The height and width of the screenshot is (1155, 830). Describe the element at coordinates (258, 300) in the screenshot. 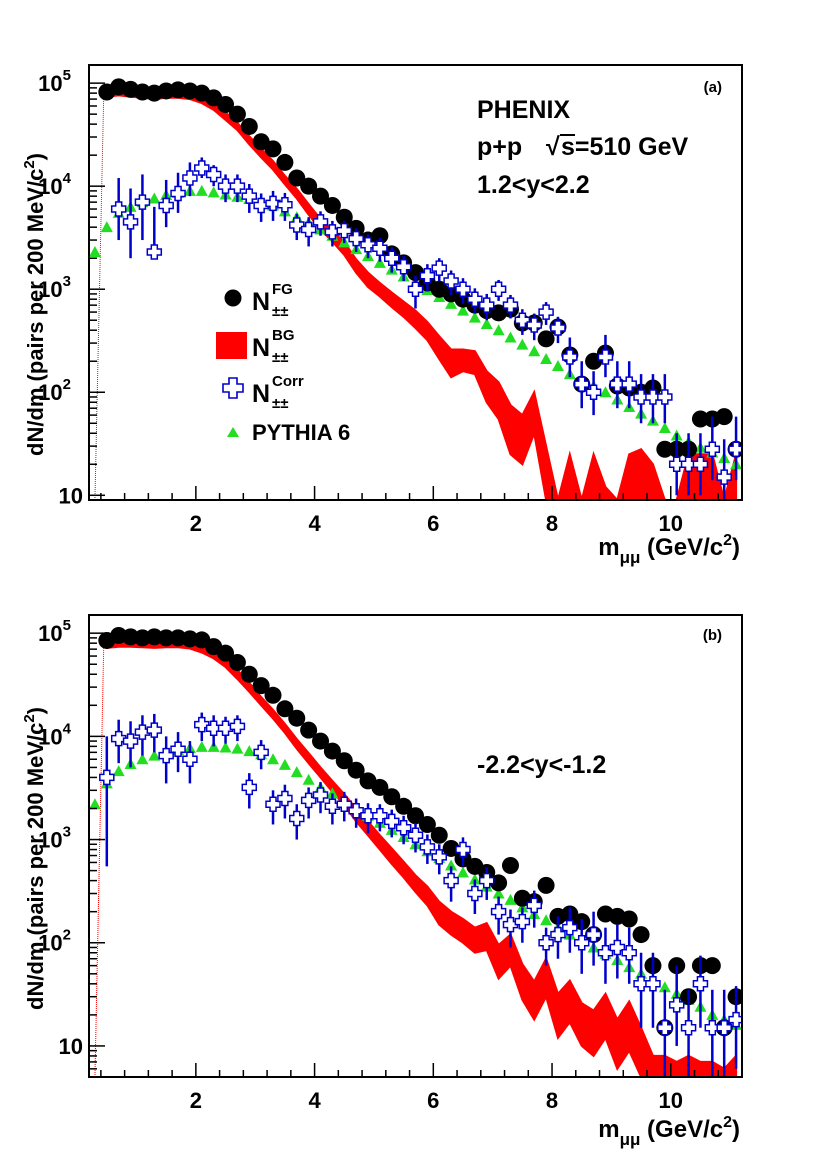

I see `legend-entry-fg: N FG ±±` at that location.